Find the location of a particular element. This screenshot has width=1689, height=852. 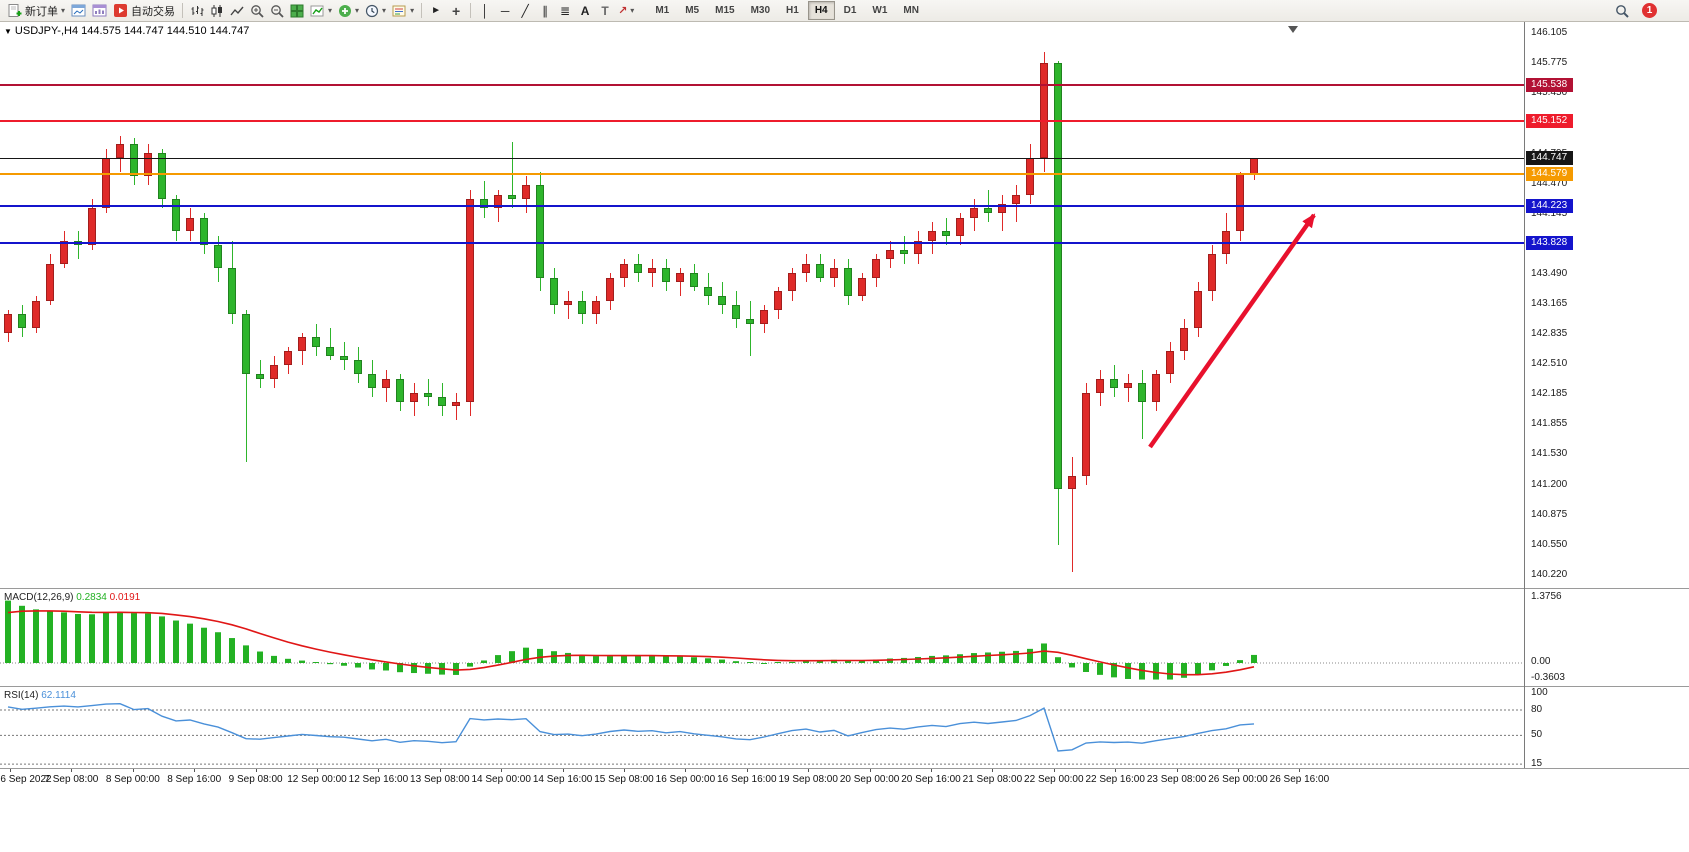

tile-windows-icon is located at coordinates (297, 10).